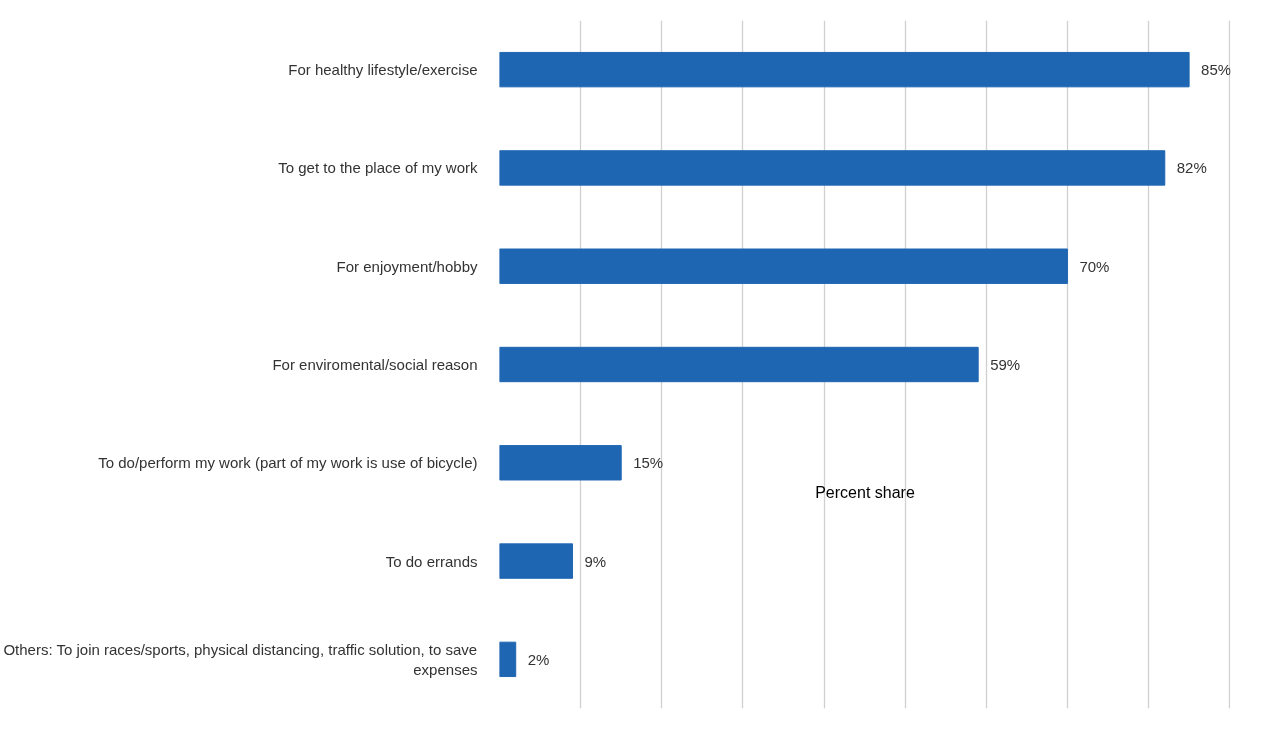 This screenshot has width=1277, height=734. I want to click on annotation: Percent share, so click(865, 492).